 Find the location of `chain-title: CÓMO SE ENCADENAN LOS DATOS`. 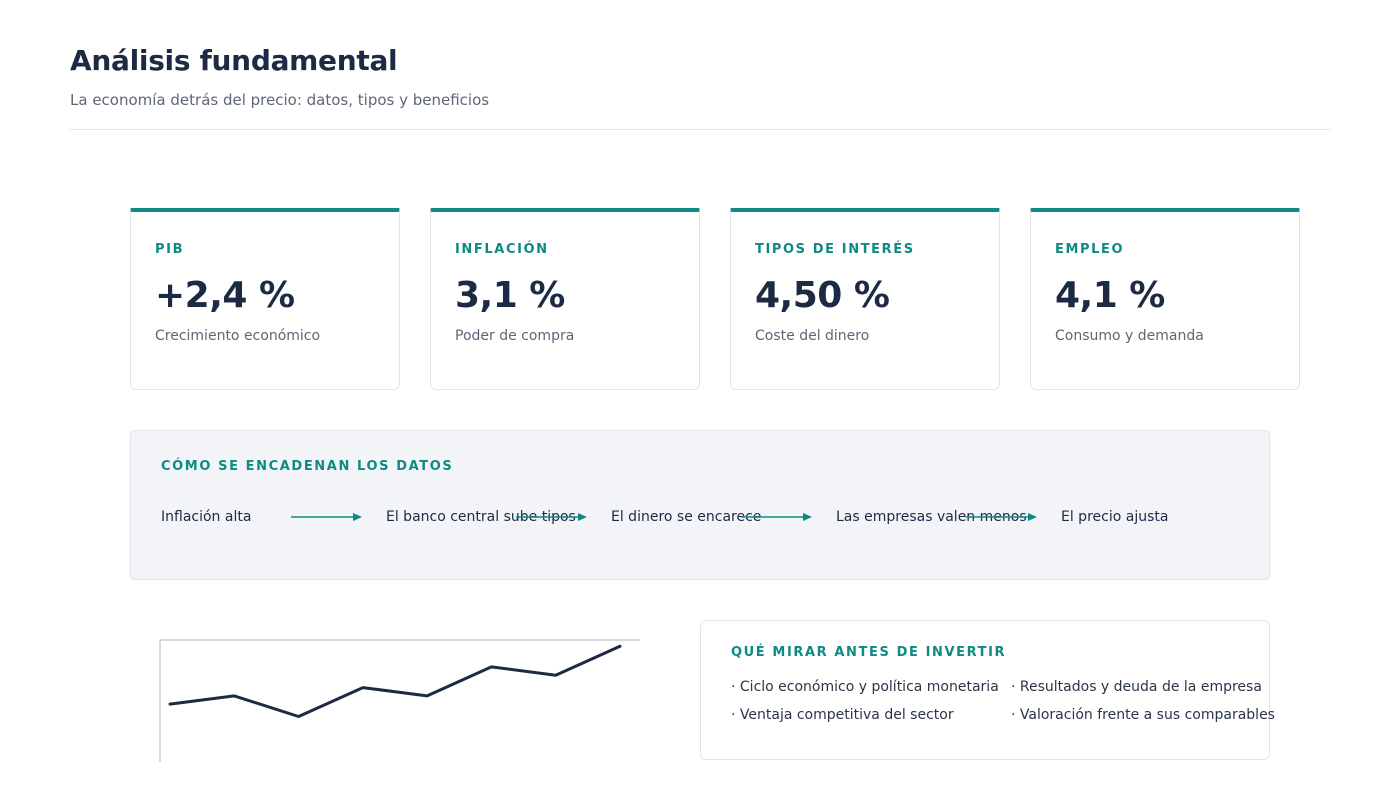

chain-title: CÓMO SE ENCADENAN LOS DATOS is located at coordinates (307, 466).